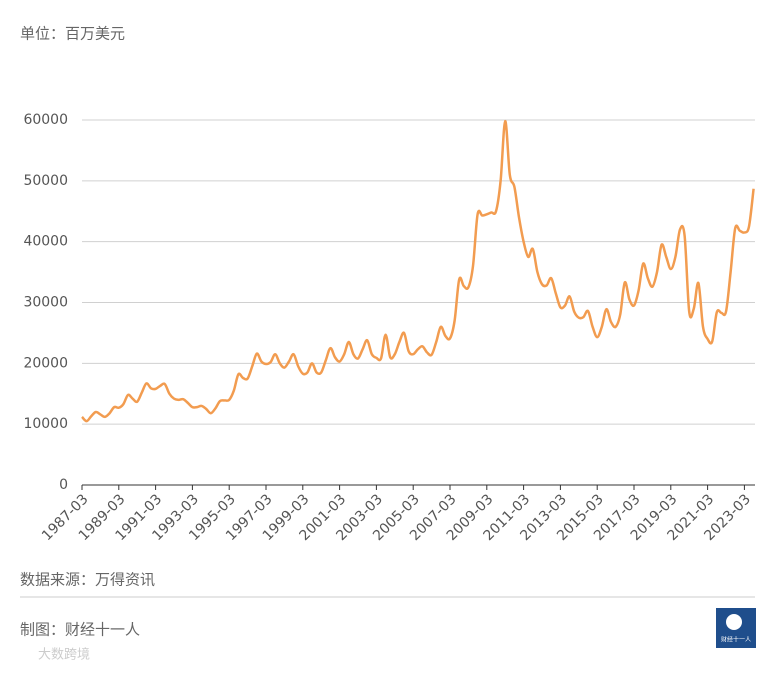 This screenshot has height=673, width=776. I want to click on y-tick-label: 0, so click(63, 485).